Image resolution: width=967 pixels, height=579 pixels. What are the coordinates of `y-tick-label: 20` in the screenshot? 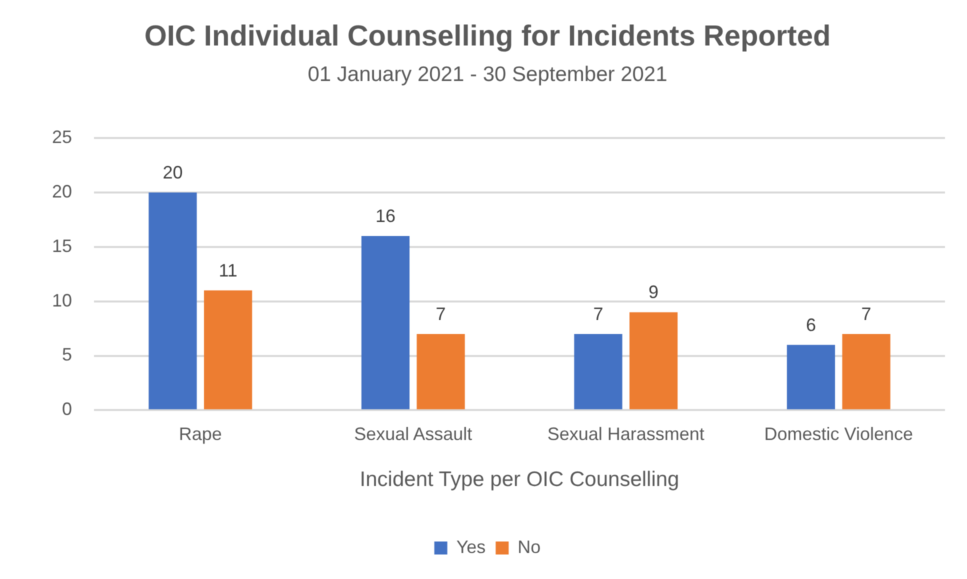 It's located at (62, 191).